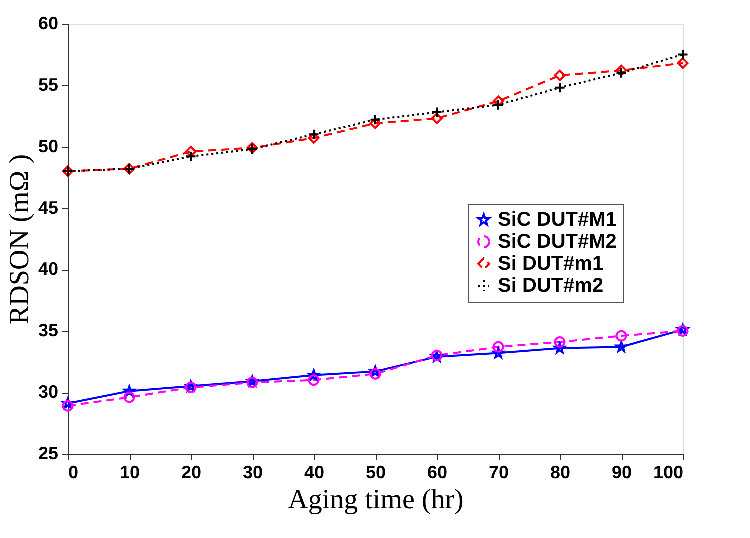 This screenshot has height=538, width=750. What do you see at coordinates (551, 286) in the screenshot?
I see `legend-label: Si DUT#m2` at bounding box center [551, 286].